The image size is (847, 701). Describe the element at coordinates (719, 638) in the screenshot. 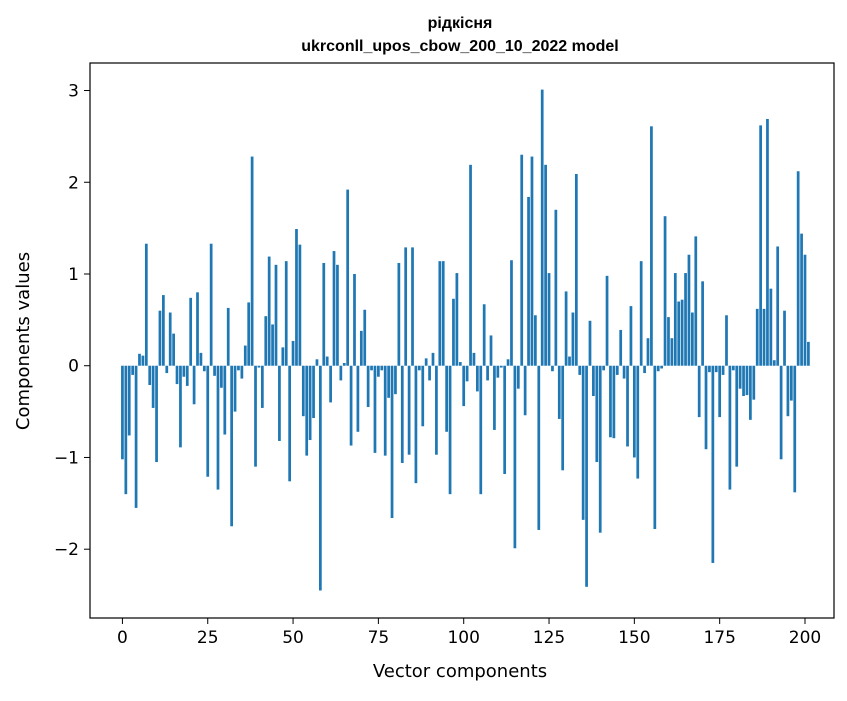

I see `x-tick-label-175: 175` at that location.